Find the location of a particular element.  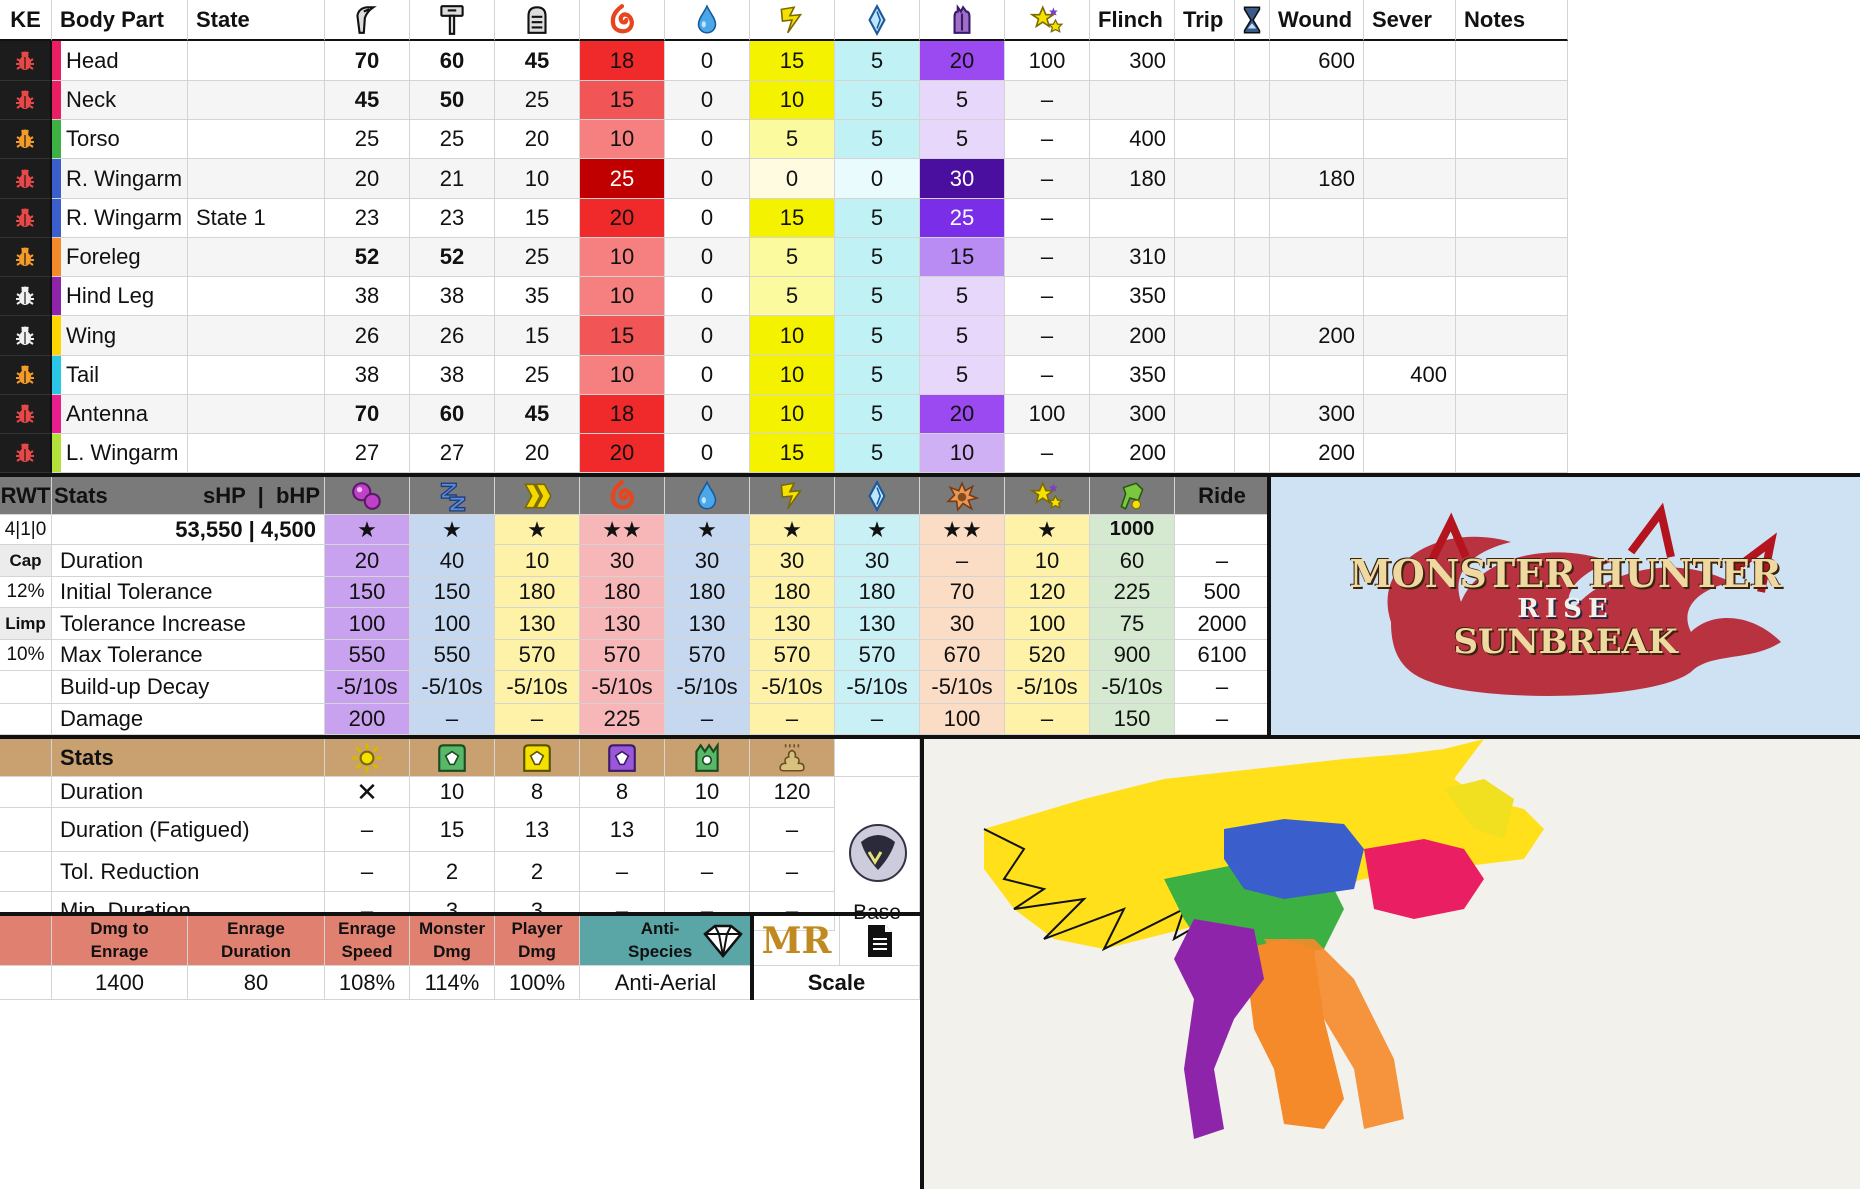

rwt-value: 4|1|0 is located at coordinates (26, 530).